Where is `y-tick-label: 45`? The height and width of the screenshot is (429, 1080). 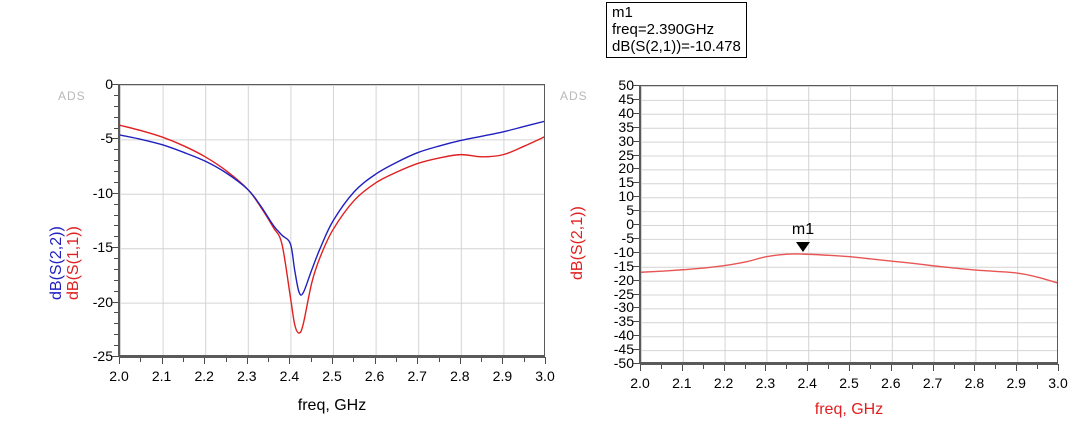 y-tick-label: 45 is located at coordinates (626, 98).